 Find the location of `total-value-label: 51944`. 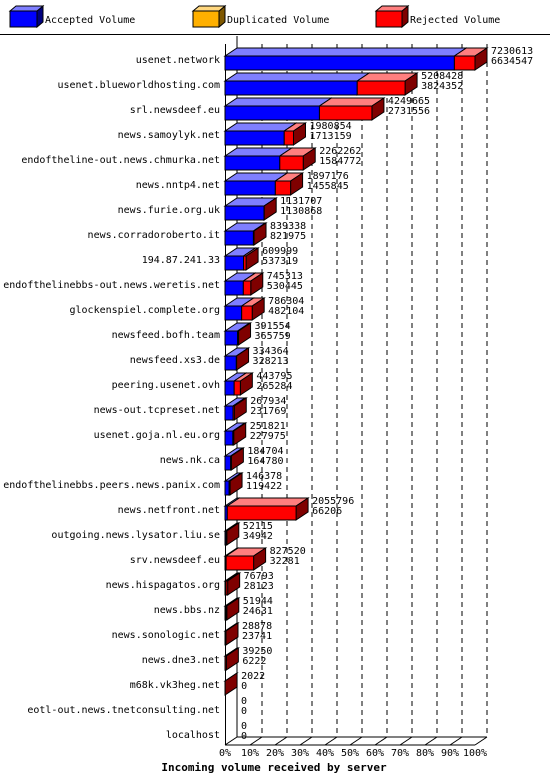

total-value-label: 51944 is located at coordinates (258, 601).